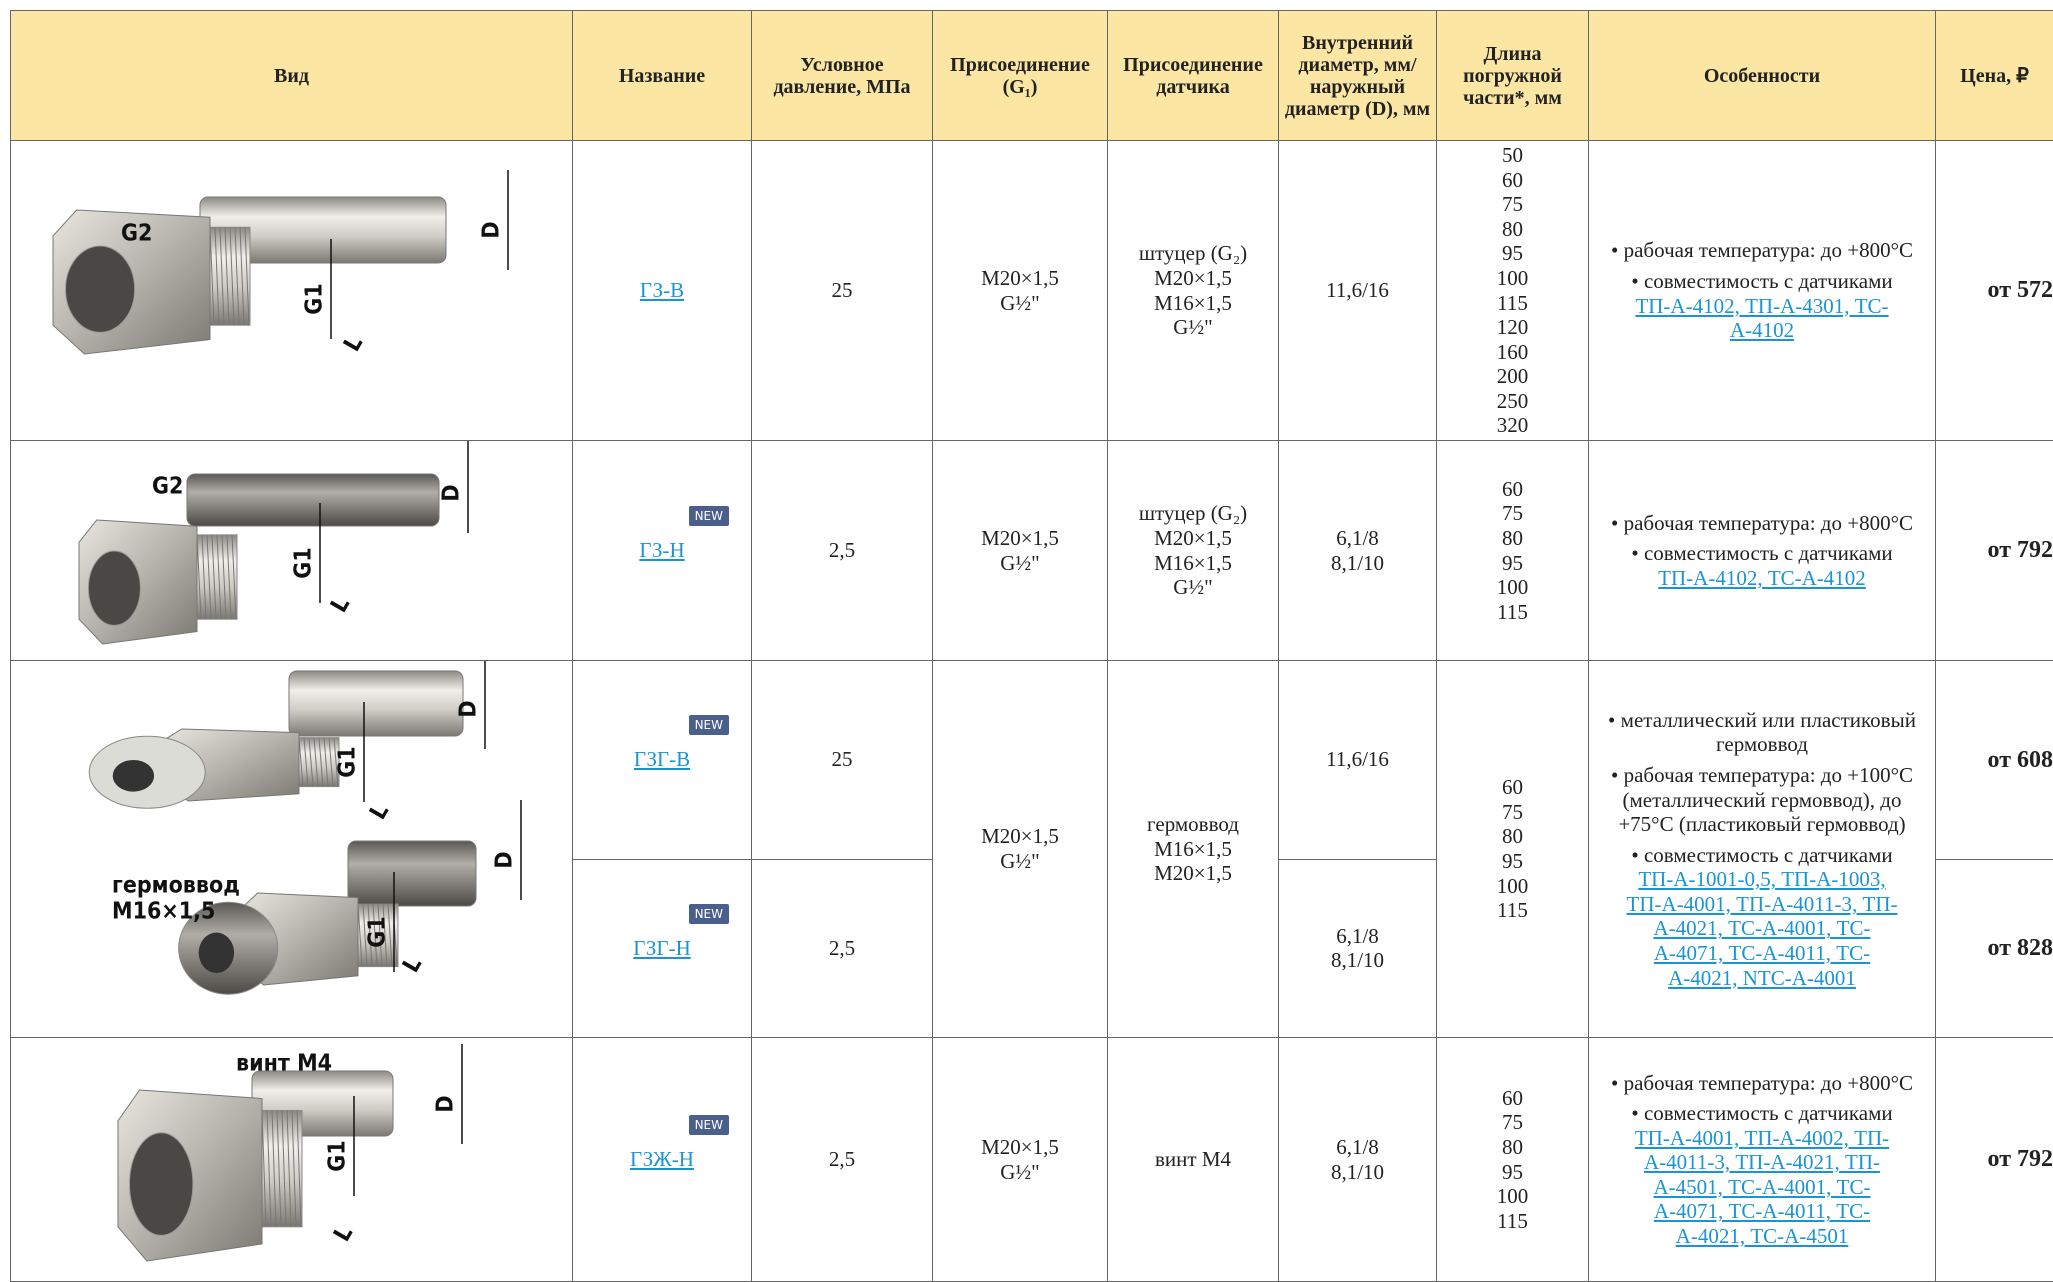 This screenshot has height=1282, width=2053. I want to click on price: от 608, so click(2020, 760).